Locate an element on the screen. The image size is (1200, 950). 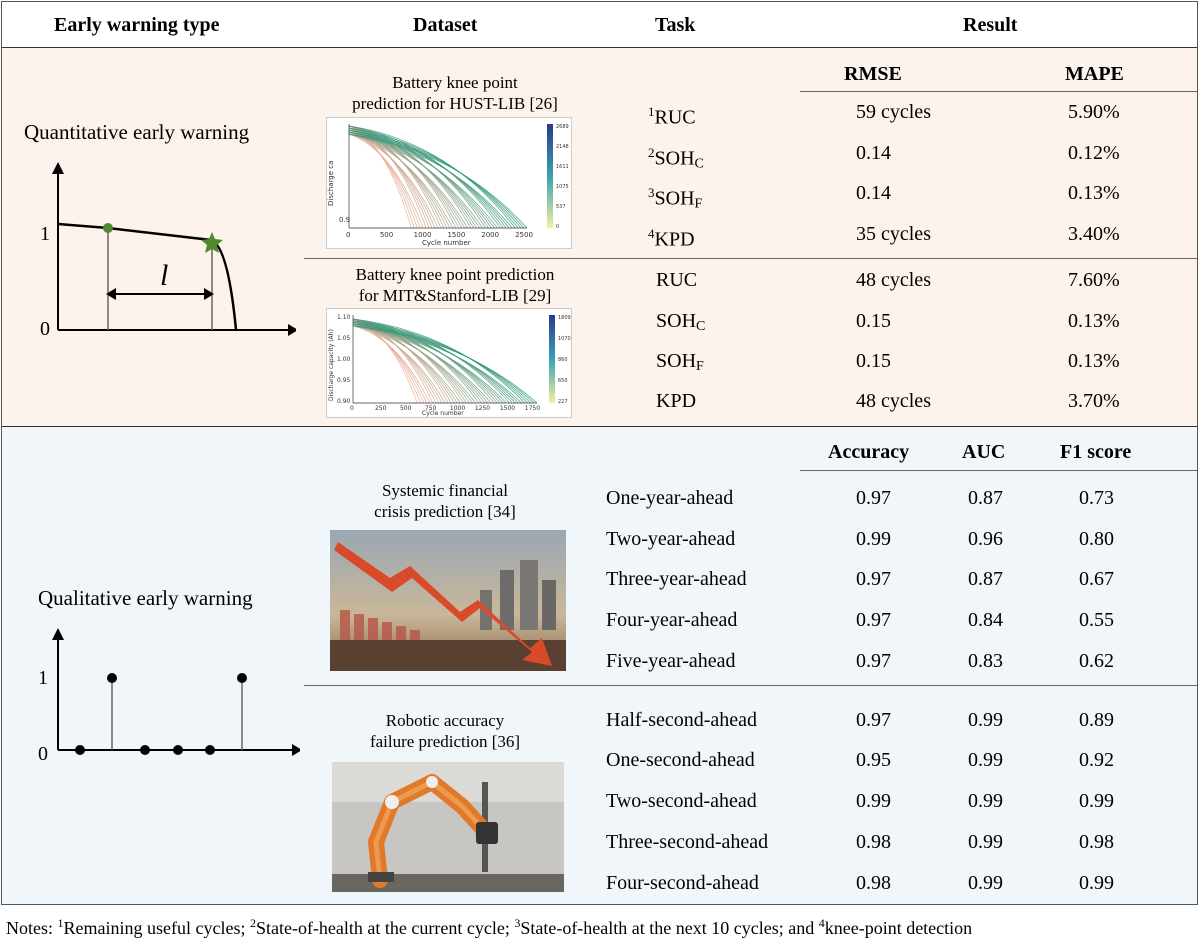
task-two-second-ahead: Two-second-ahead is located at coordinates (681, 801).